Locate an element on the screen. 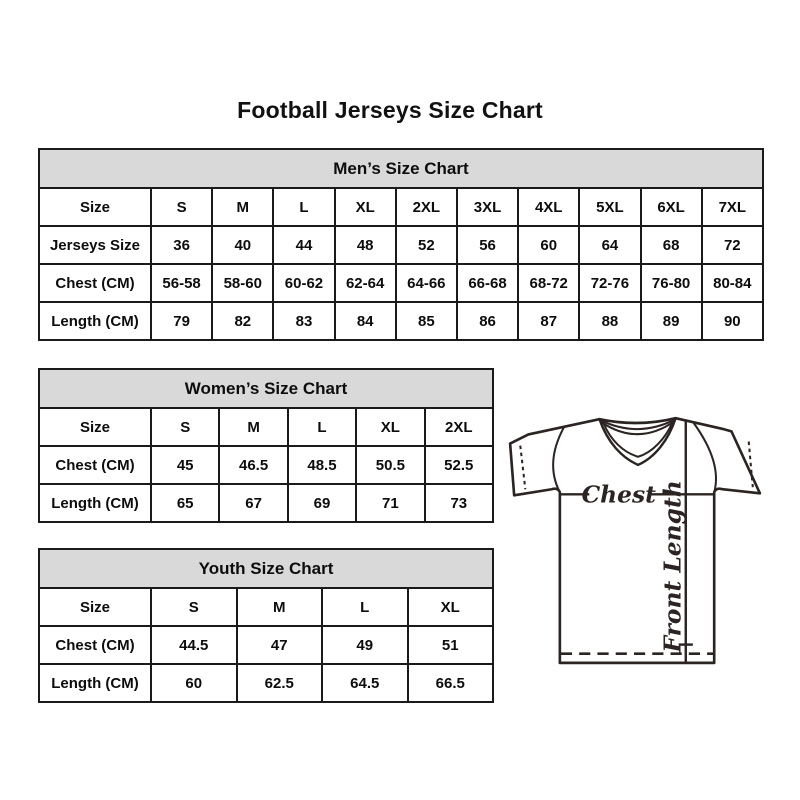 The height and width of the screenshot is (800, 800). table-header-row: Youth Size Chart is located at coordinates (266, 568).